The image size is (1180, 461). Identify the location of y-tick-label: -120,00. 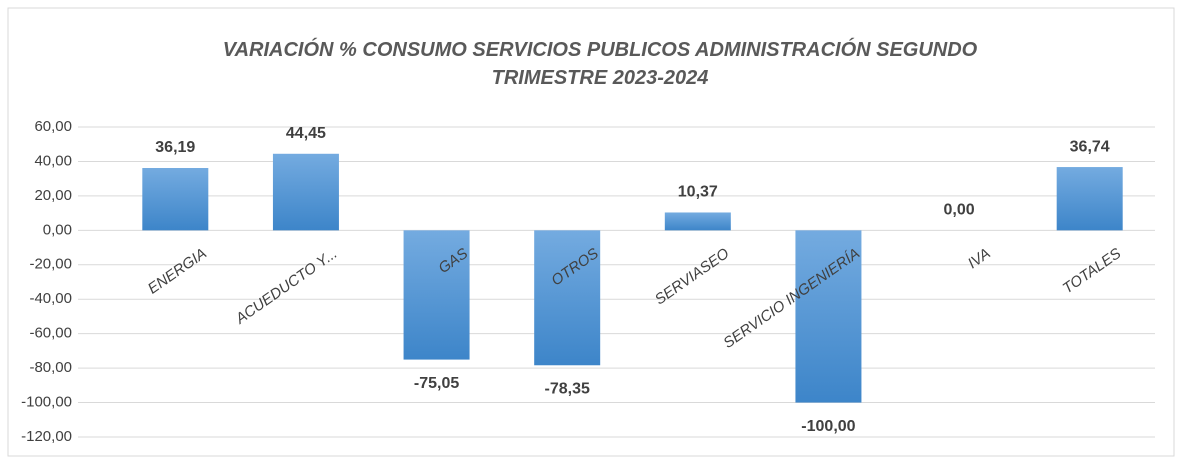
(46, 436).